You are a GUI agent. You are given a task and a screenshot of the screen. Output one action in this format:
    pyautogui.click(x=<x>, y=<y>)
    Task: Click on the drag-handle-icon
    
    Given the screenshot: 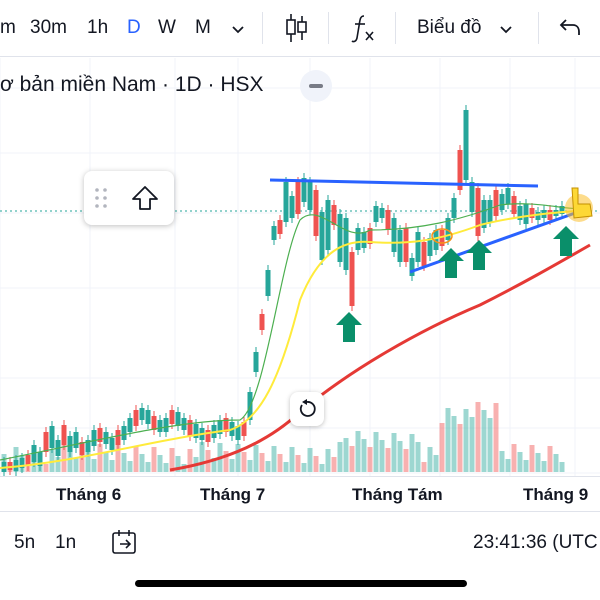 What is the action you would take?
    pyautogui.click(x=101, y=198)
    